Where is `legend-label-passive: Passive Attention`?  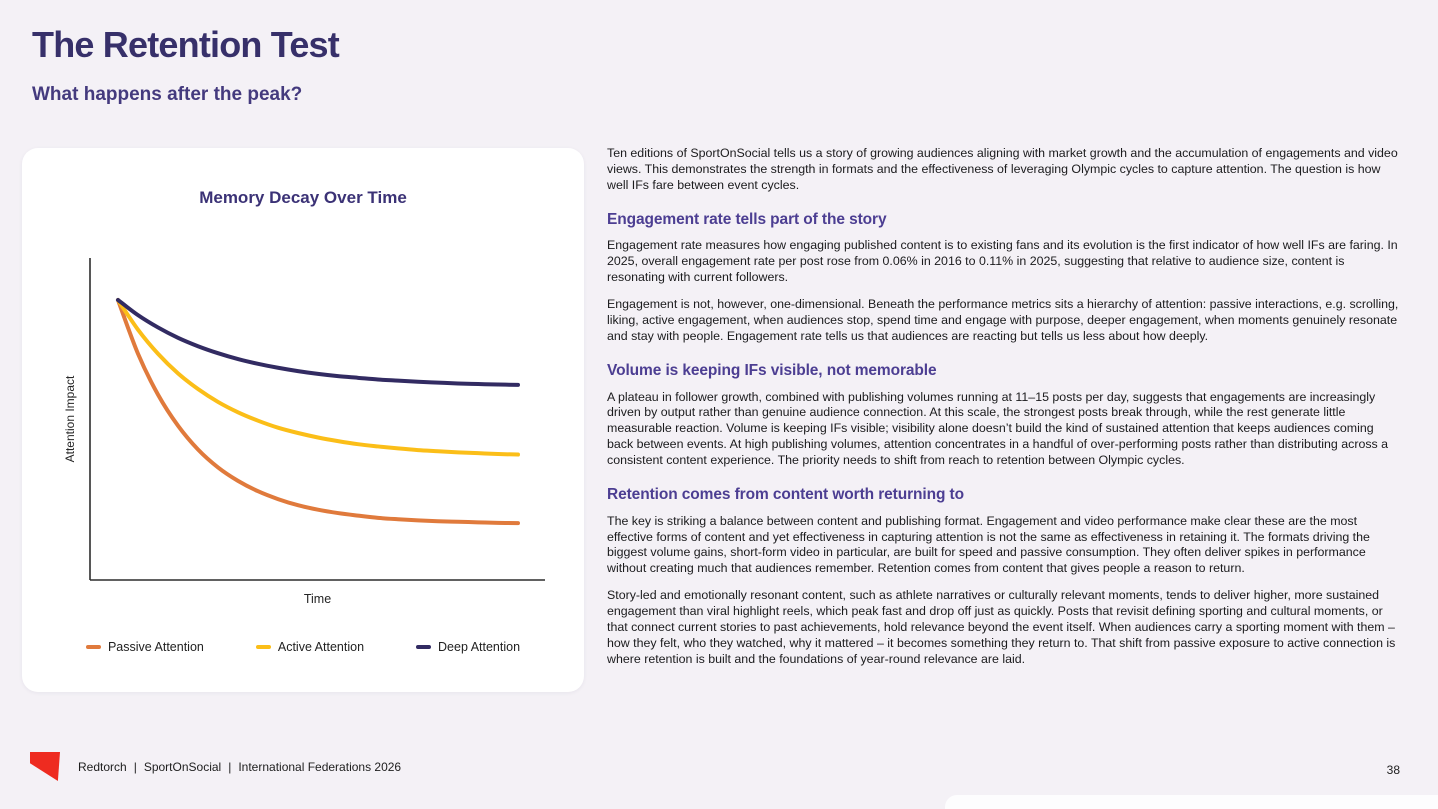
legend-label-passive: Passive Attention is located at coordinates (155, 647).